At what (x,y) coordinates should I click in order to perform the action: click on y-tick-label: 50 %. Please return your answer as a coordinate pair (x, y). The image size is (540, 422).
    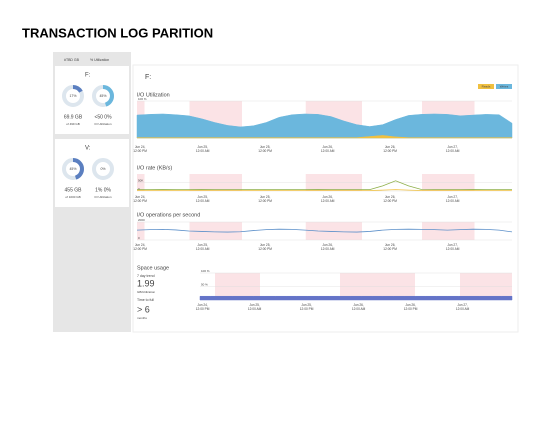
    Looking at the image, I should click on (204, 284).